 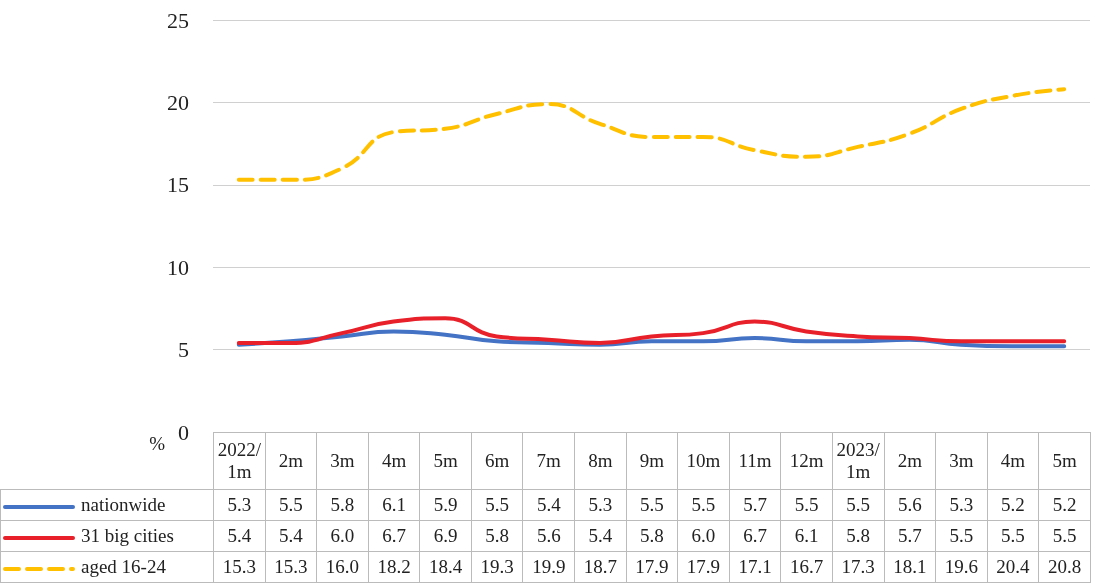 What do you see at coordinates (806, 567) in the screenshot?
I see `data-label: 16.7` at bounding box center [806, 567].